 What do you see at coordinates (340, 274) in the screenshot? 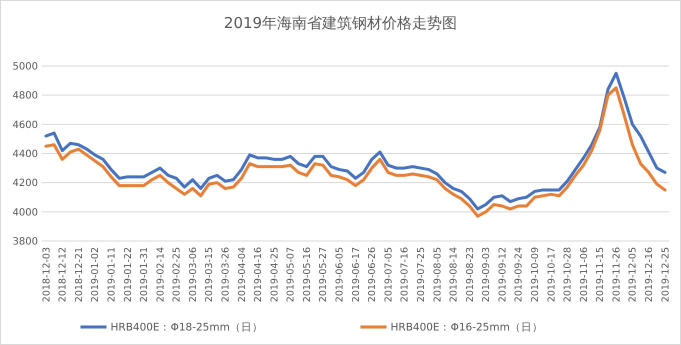
I see `x-tick-label: 2019-06-05` at bounding box center [340, 274].